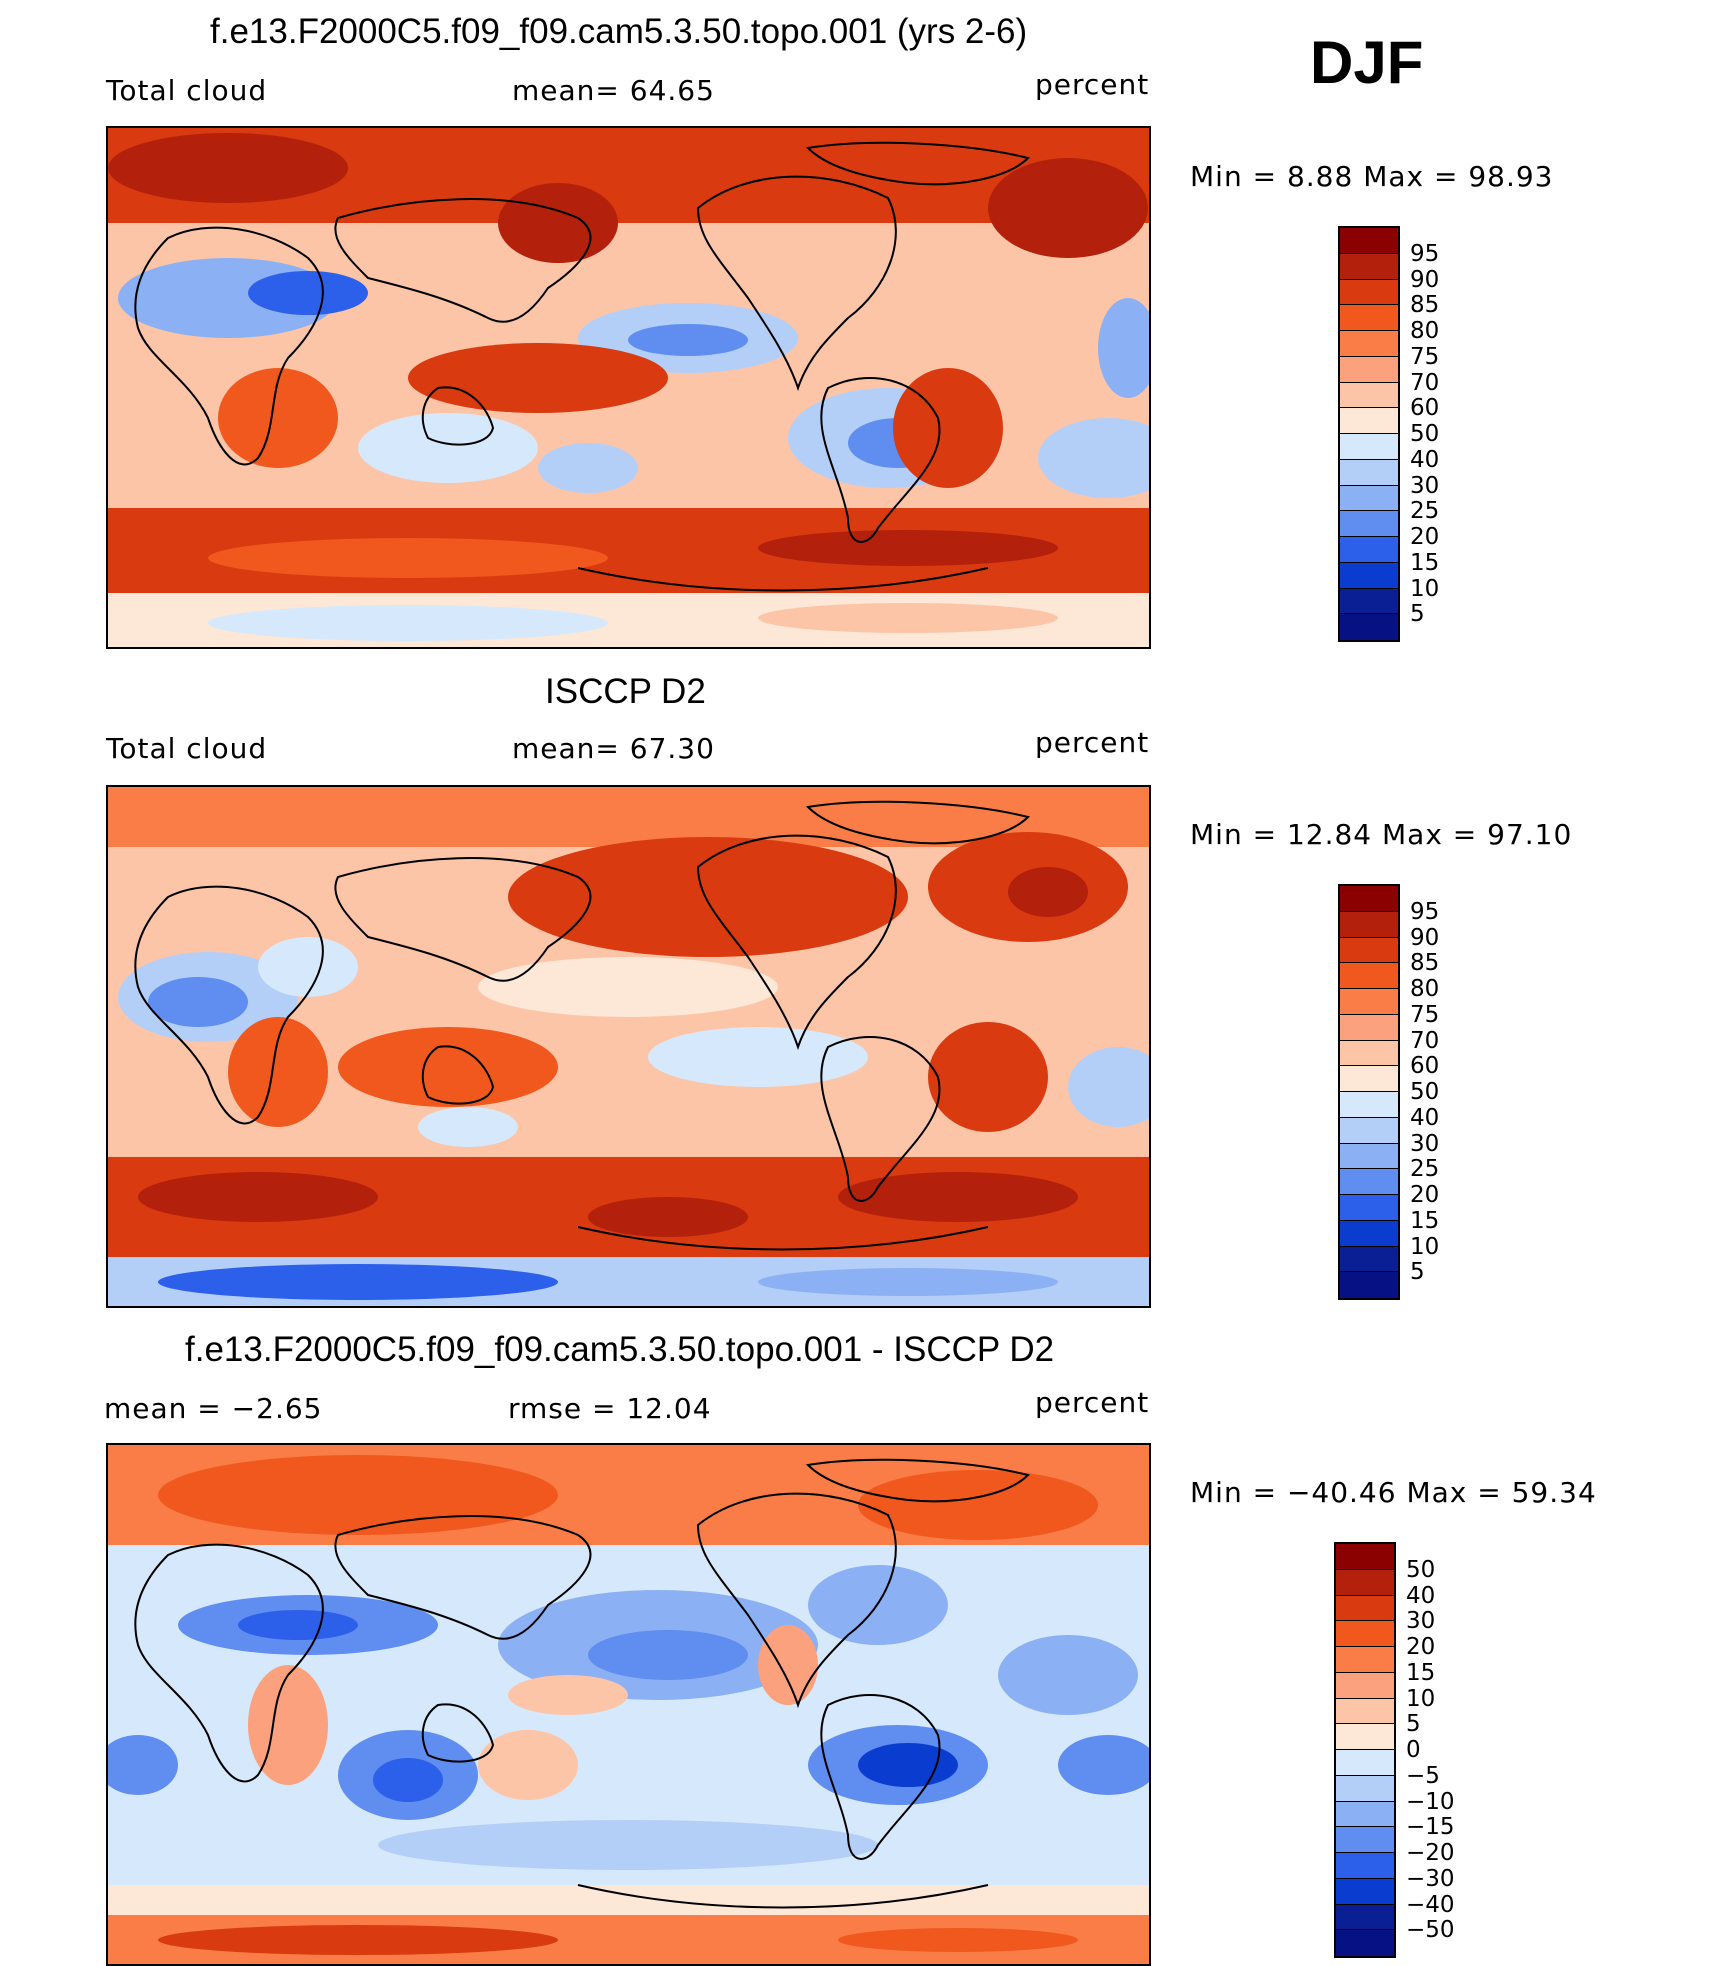 The height and width of the screenshot is (1966, 1710). I want to click on panel-1-minmax: Min = 8.88 Max = 98.93, so click(1372, 176).